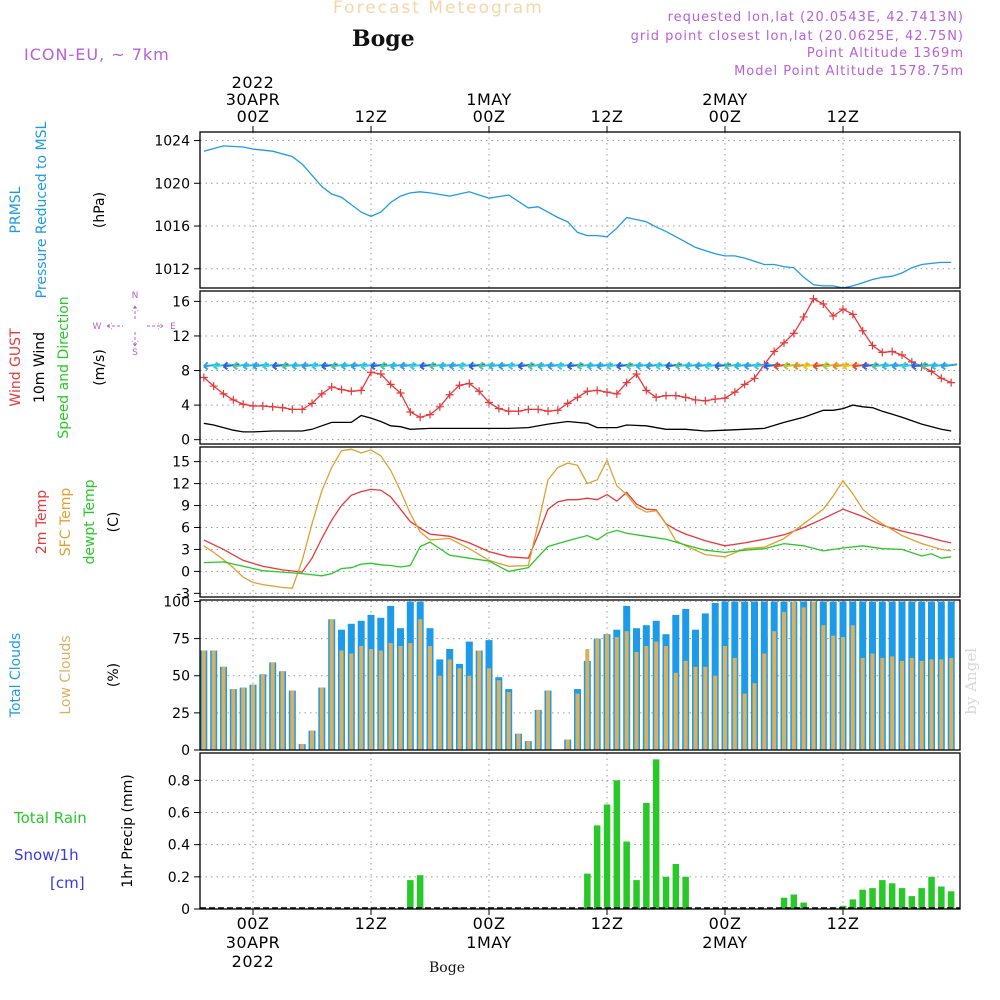  I want to click on panel-temperature: -3 0 3 6 9 12 15 2m Temp SFC Temp dewpt Temp (C), so click(497, 524).